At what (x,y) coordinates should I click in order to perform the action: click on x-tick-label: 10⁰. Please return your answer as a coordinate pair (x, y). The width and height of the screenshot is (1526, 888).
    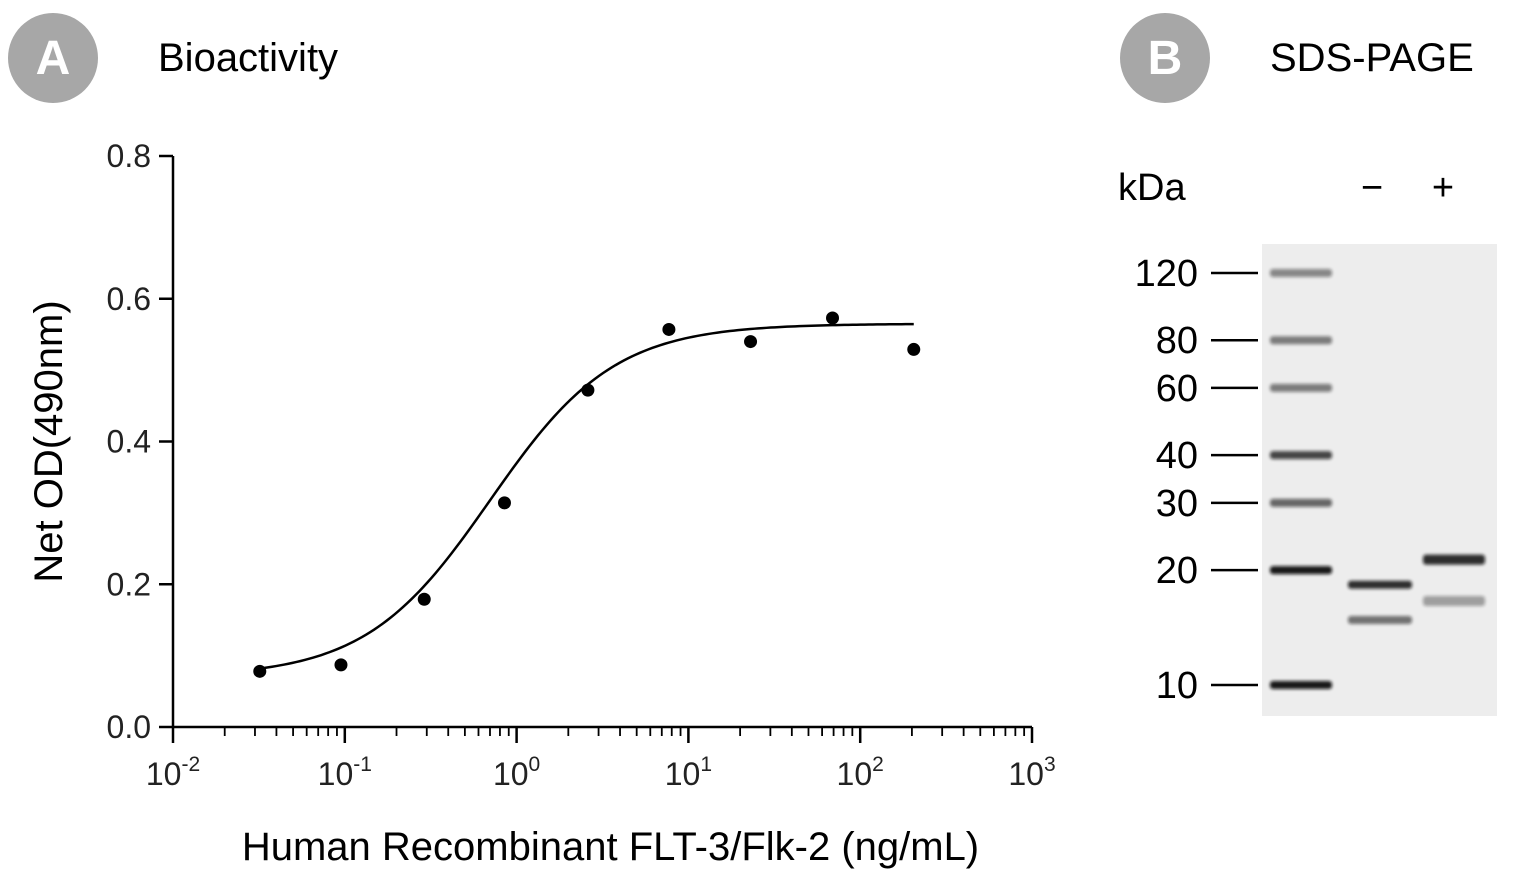
    Looking at the image, I should click on (516, 772).